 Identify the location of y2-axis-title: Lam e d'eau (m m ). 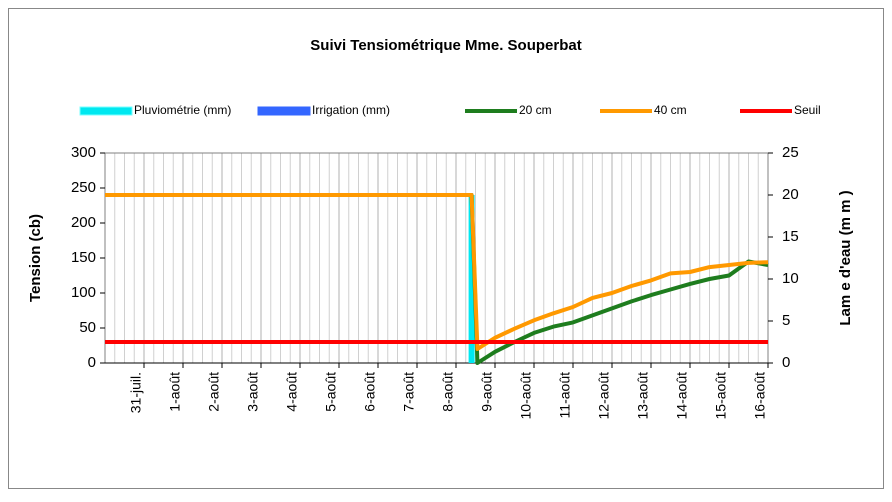
(845, 257).